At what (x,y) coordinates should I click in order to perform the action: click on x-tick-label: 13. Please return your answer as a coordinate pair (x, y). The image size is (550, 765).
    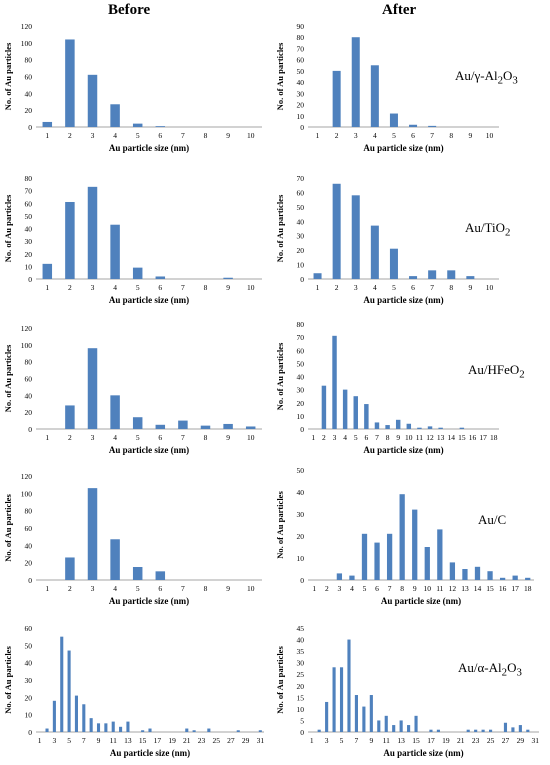
    Looking at the image, I should click on (401, 740).